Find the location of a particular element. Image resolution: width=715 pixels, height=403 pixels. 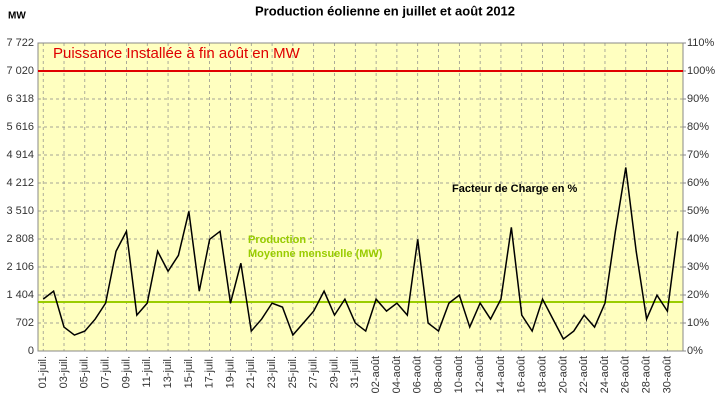

x-tick-label: 01-juil. is located at coordinates (43, 372).